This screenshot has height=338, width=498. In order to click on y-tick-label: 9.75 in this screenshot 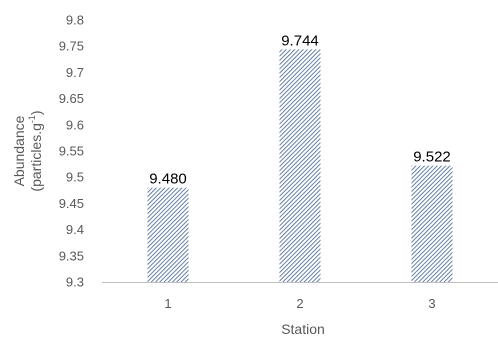, I will do `click(71, 46)`.